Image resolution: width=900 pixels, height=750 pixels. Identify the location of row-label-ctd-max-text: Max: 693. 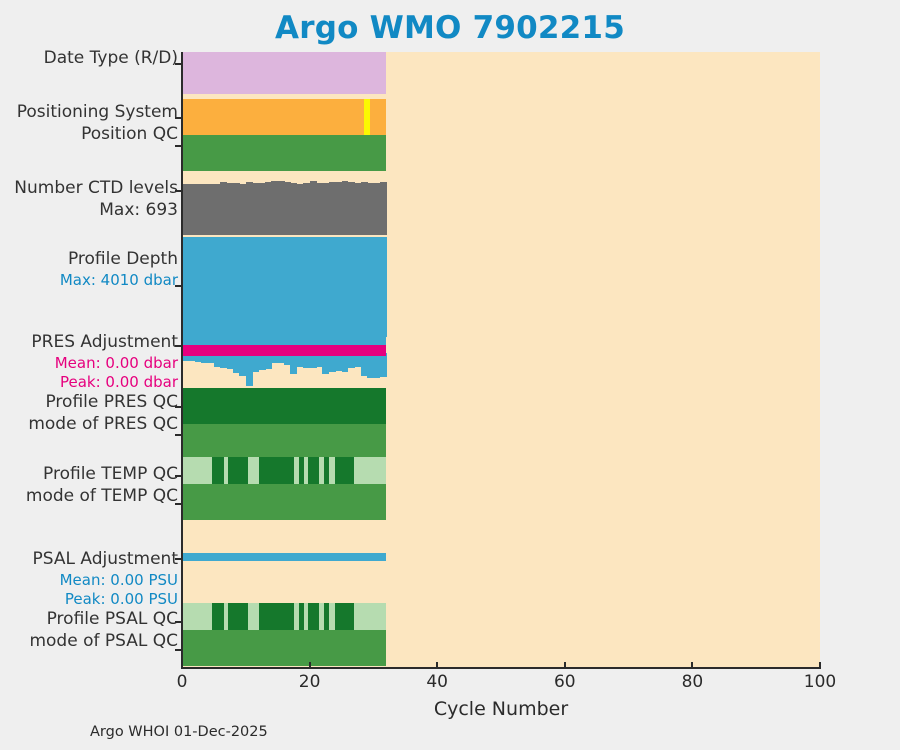
(138, 209).